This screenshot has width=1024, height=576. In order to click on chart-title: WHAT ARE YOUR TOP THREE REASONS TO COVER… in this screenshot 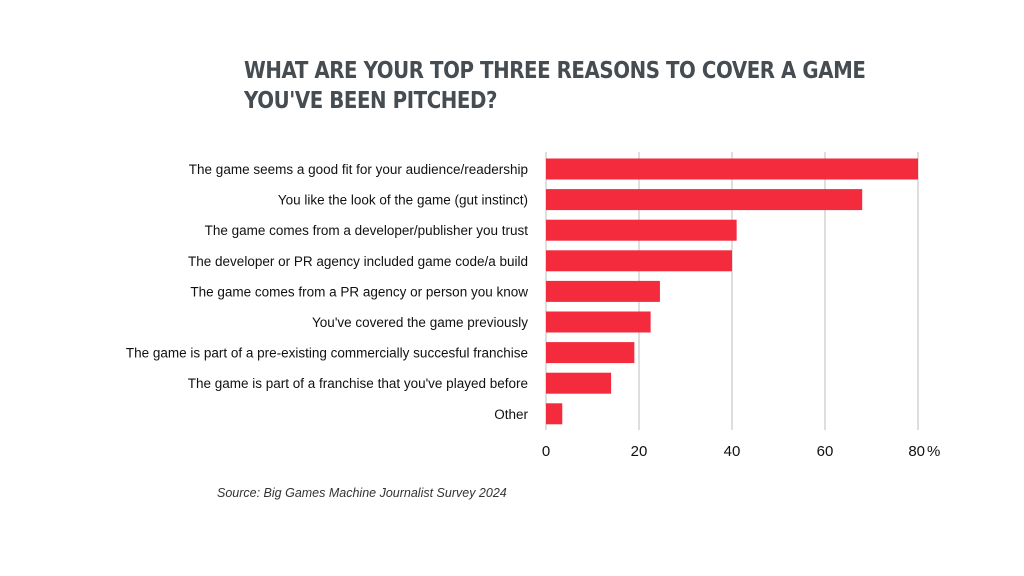, I will do `click(555, 86)`.